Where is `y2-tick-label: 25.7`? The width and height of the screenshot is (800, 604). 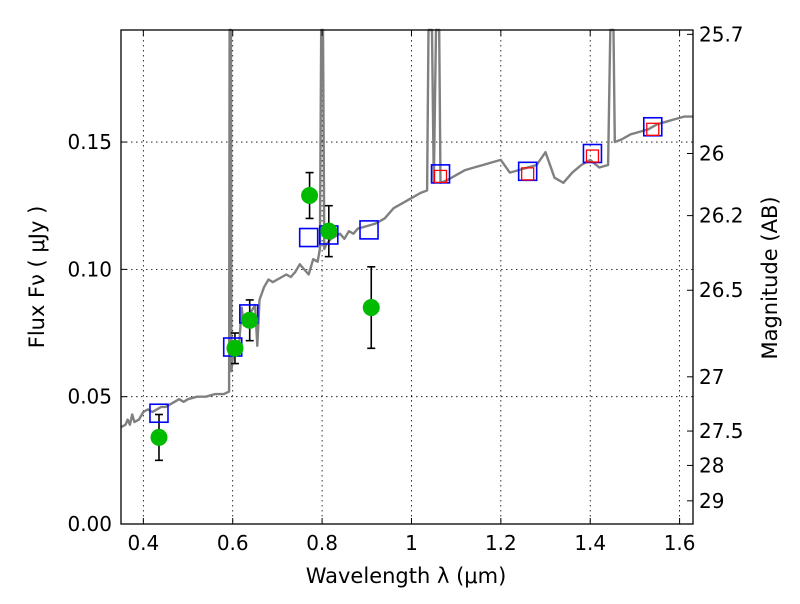
y2-tick-label: 25.7 is located at coordinates (721, 34).